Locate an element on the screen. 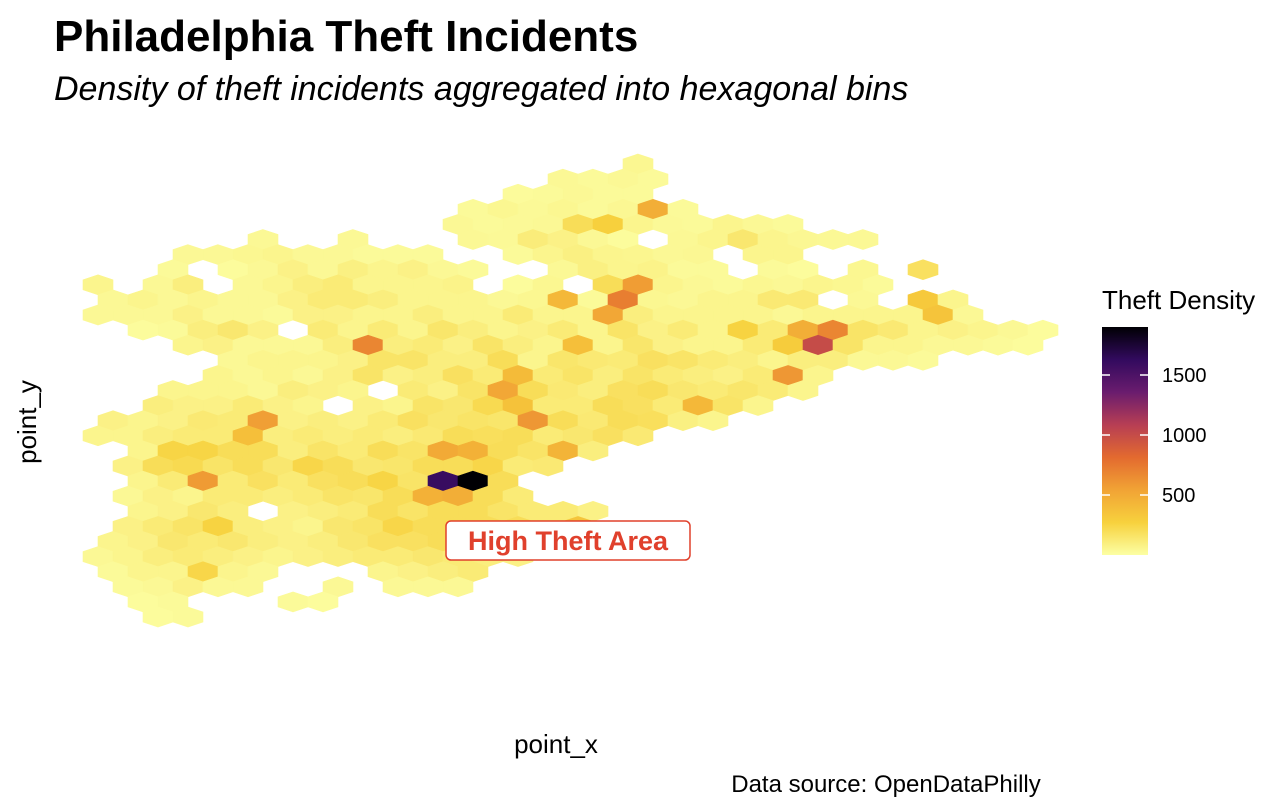  caption: Data source: OpenDataPhilly is located at coordinates (886, 784).